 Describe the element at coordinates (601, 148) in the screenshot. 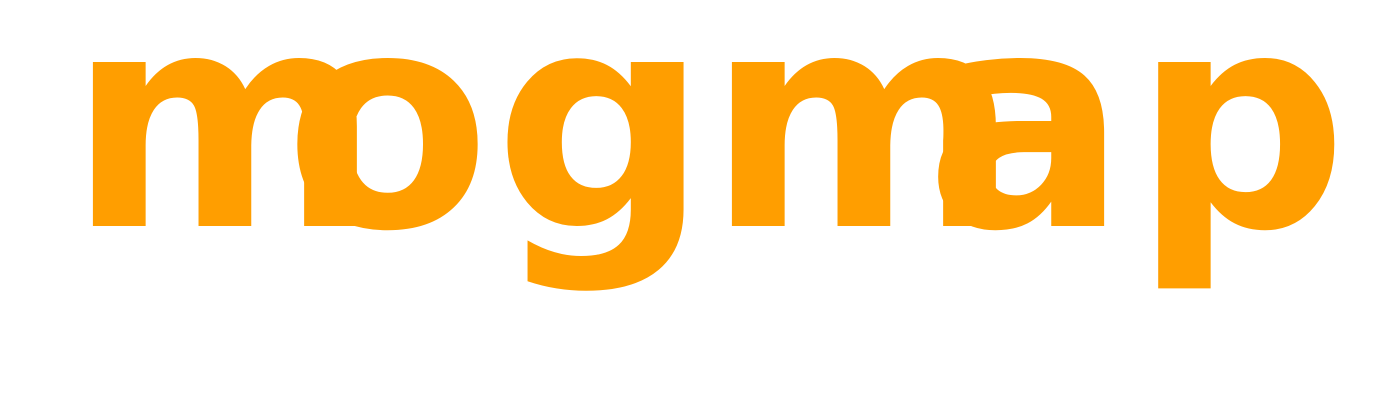

I see `logo-letter-g: g` at that location.